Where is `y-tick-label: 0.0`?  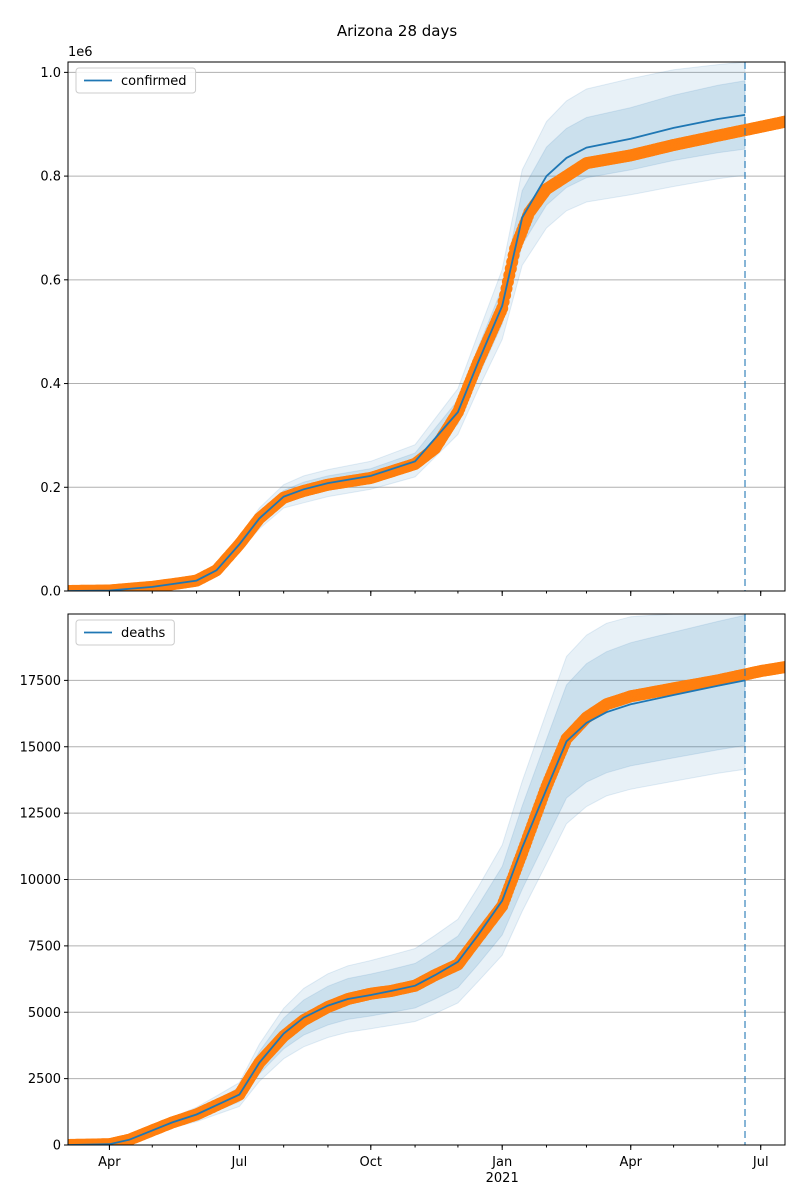 y-tick-label: 0.0 is located at coordinates (50, 592).